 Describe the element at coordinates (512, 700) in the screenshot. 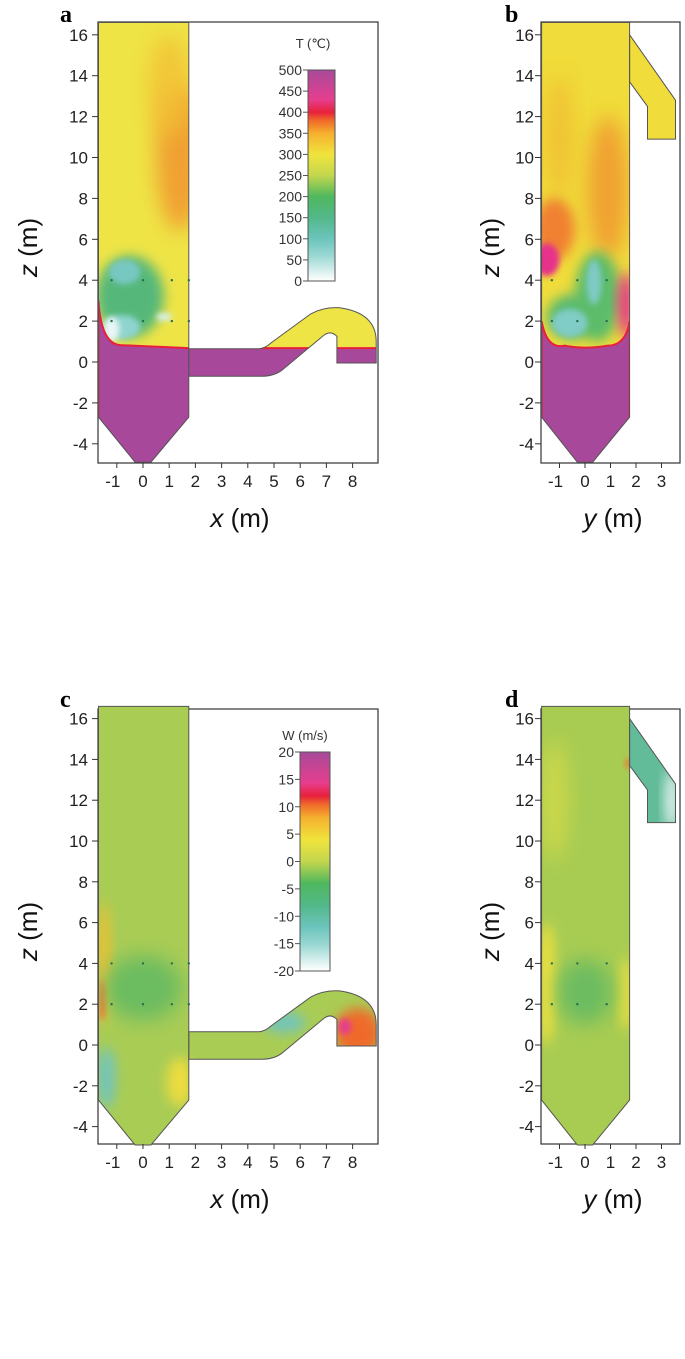

I see `panel-letter: d` at that location.